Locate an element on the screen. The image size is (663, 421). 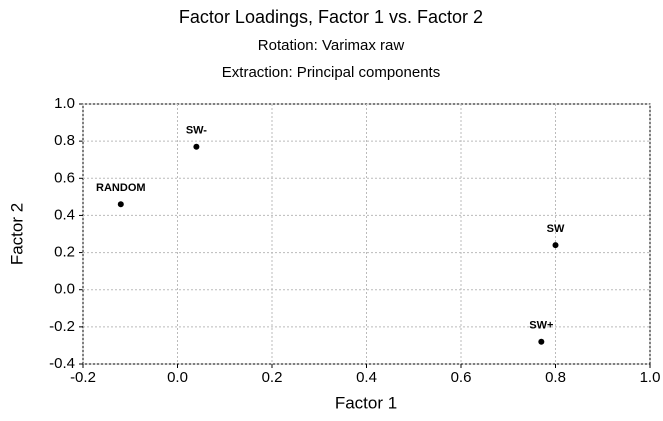
x-axis-label: Factor 1 is located at coordinates (366, 402).